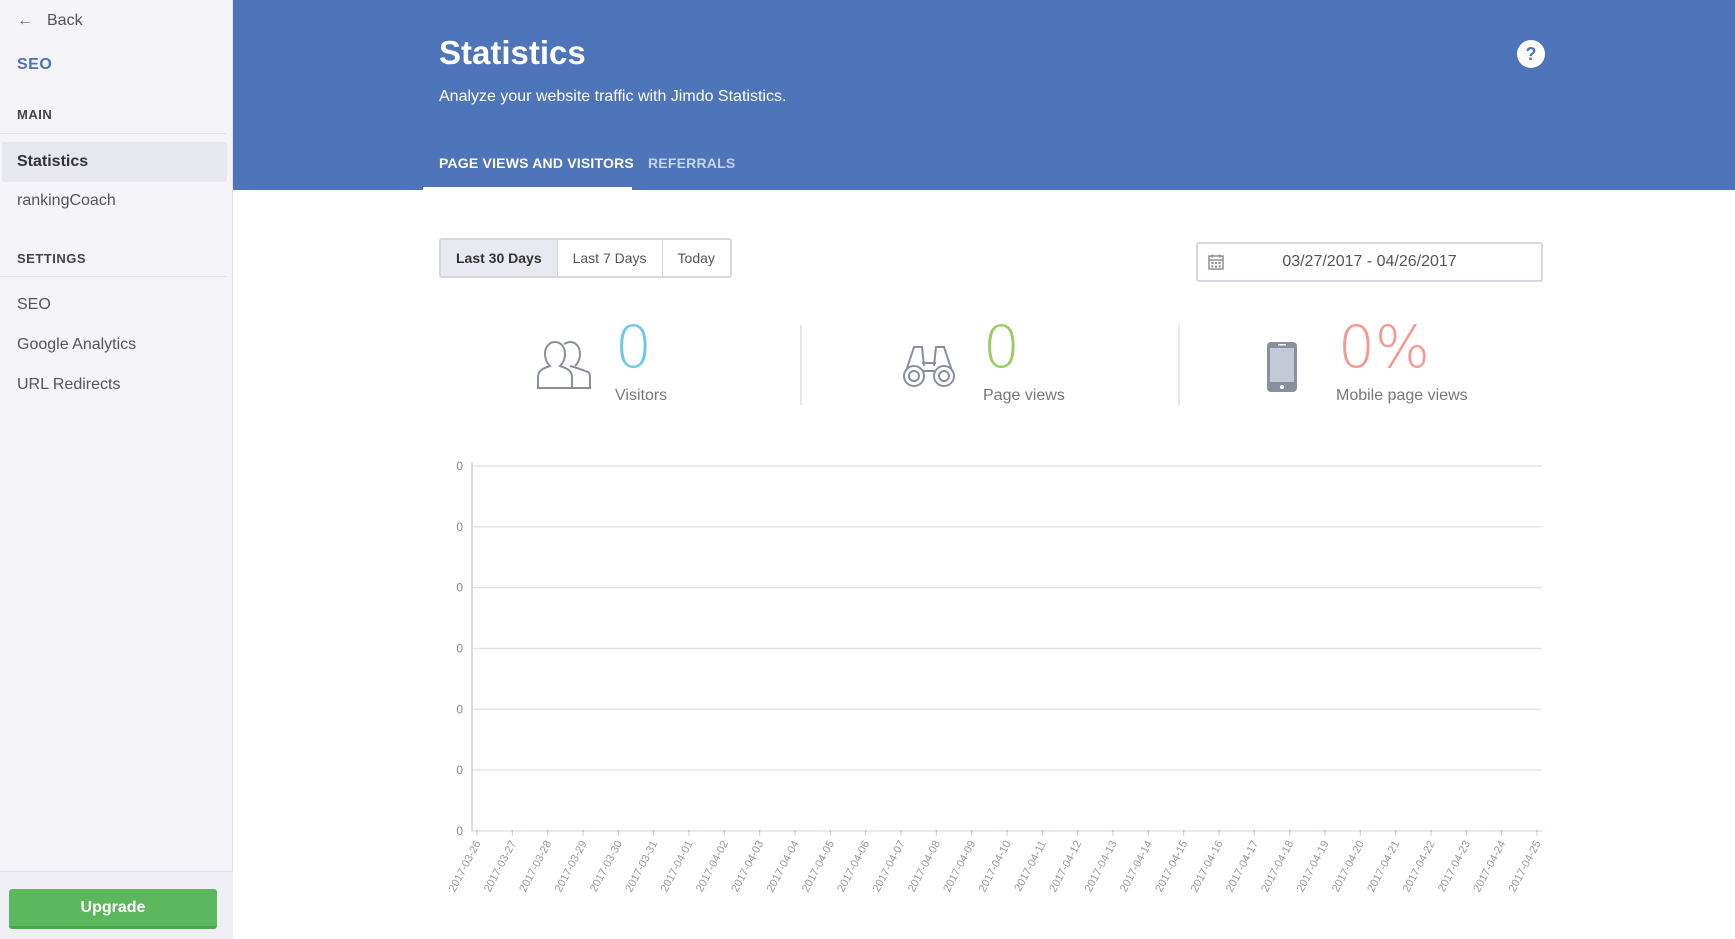  I want to click on back-link: ← Back, so click(50, 21).